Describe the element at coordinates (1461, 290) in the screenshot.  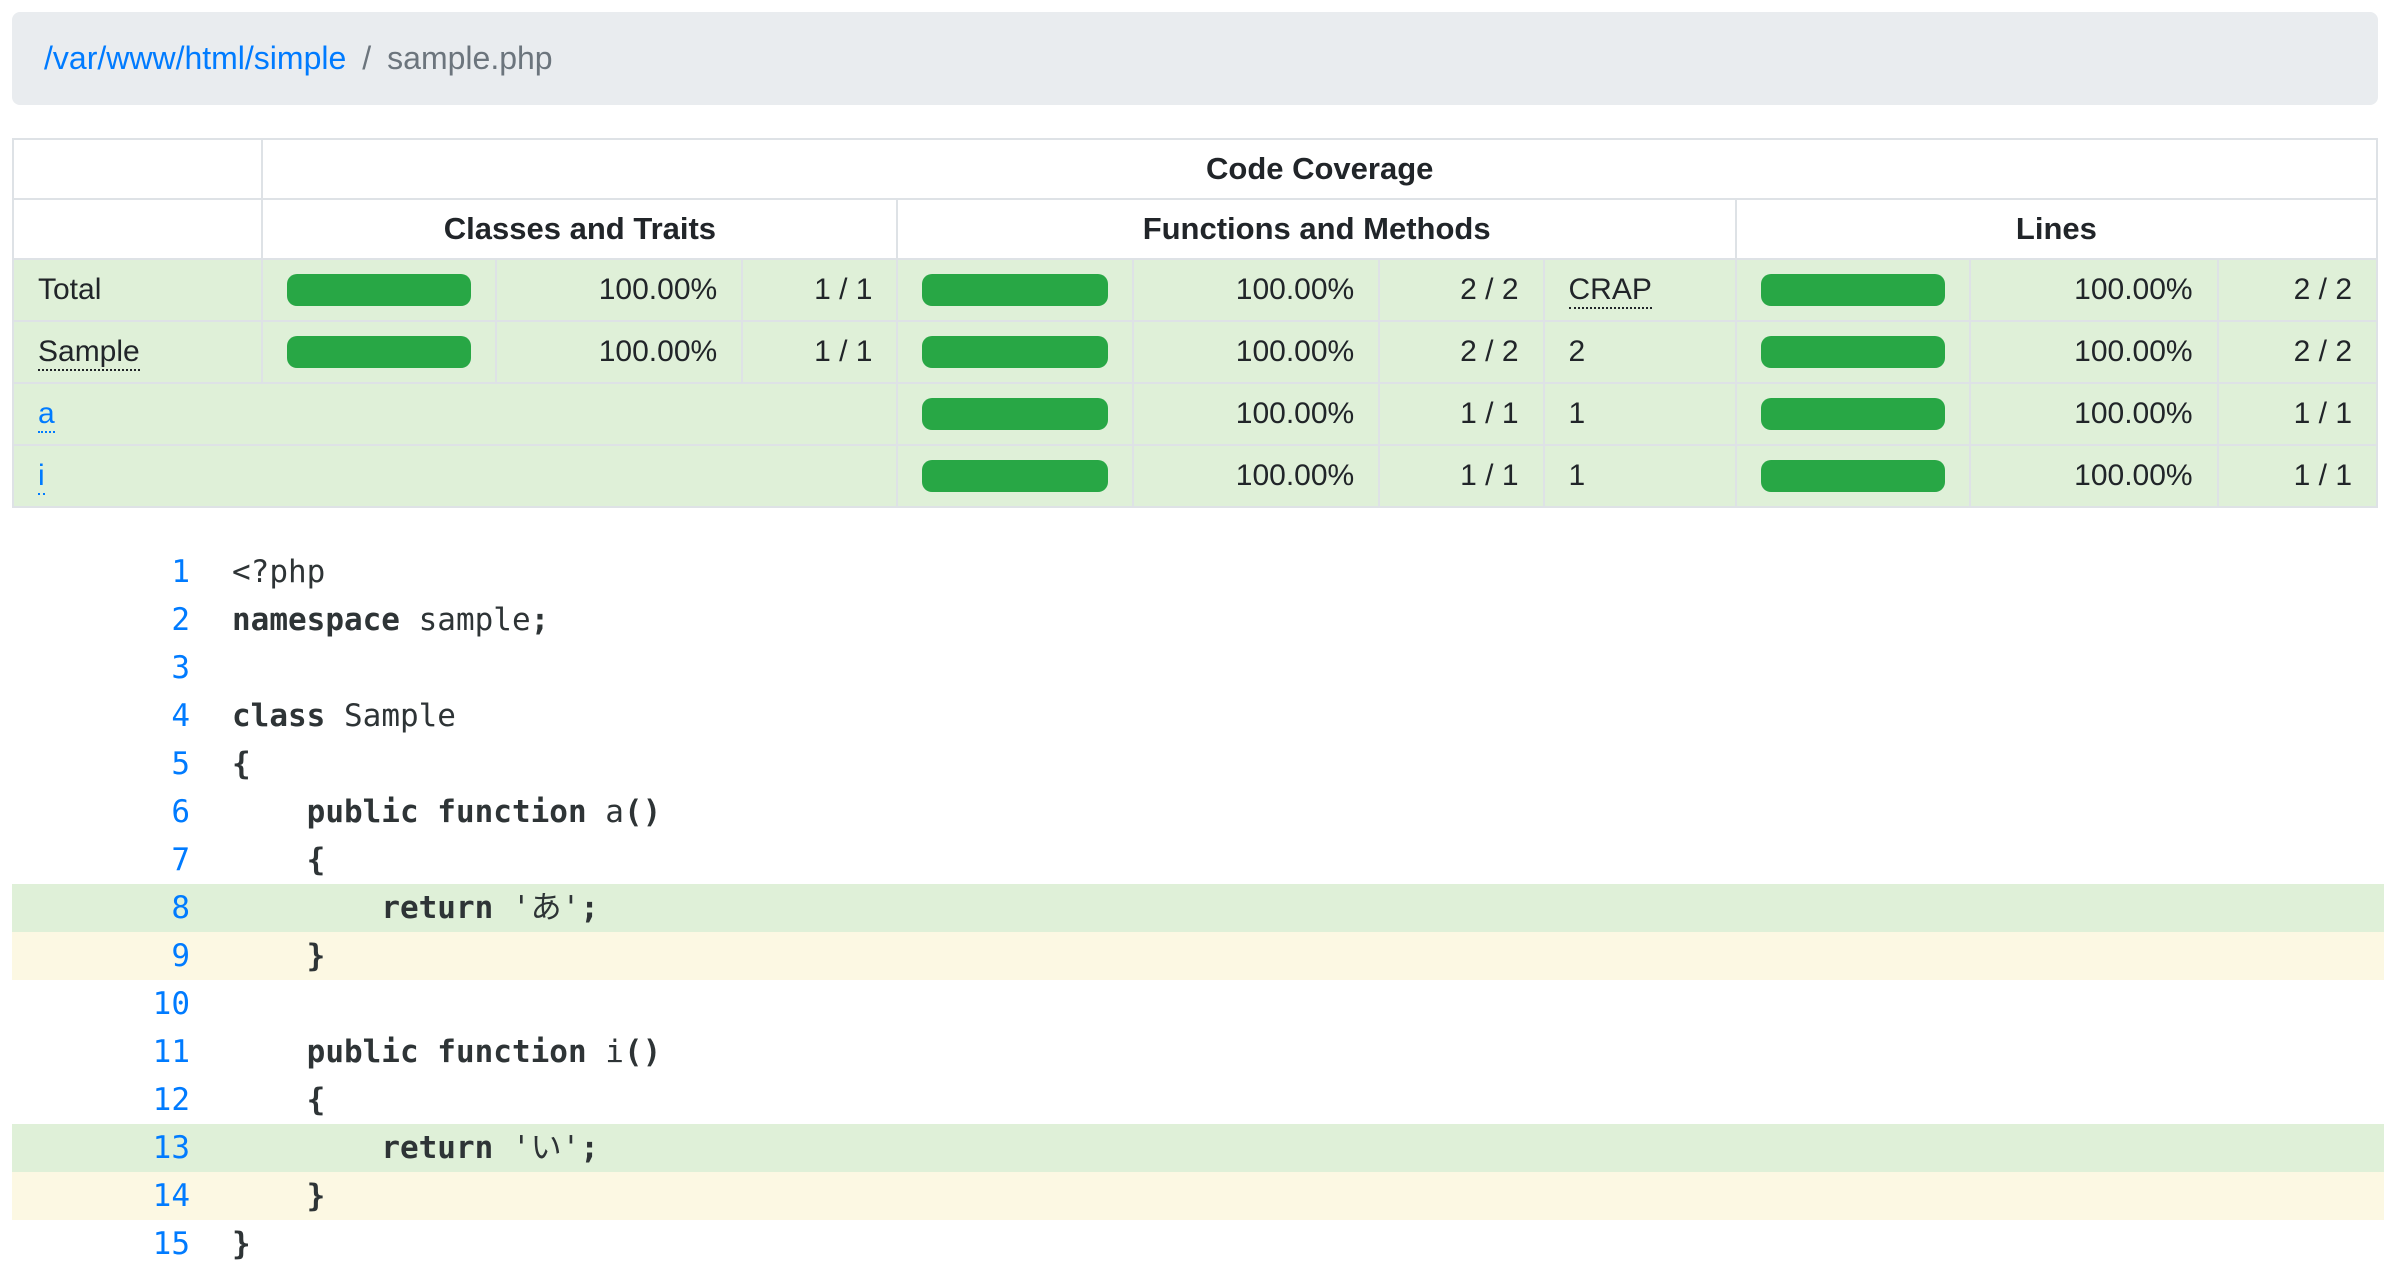
I see `methods-fraction-total: 2 / 2` at that location.